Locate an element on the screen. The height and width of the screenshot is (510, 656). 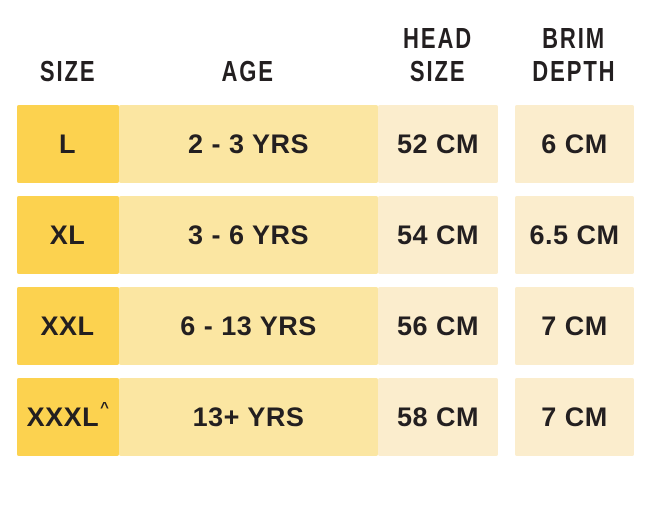
size-cell: L is located at coordinates (68, 144).